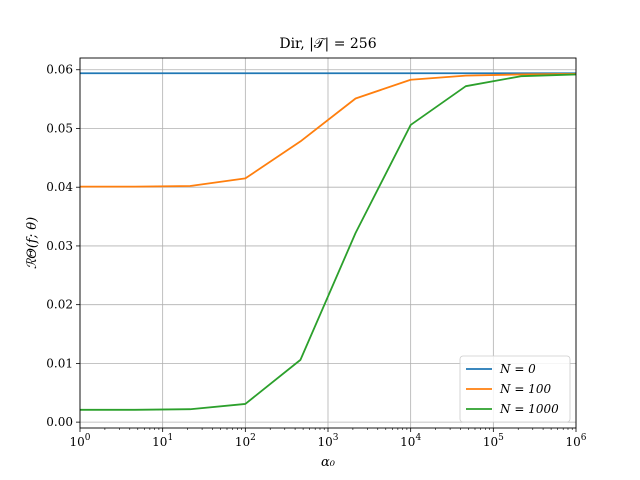 This screenshot has width=640, height=480. I want to click on x-tick-label: 10¹, so click(162, 441).